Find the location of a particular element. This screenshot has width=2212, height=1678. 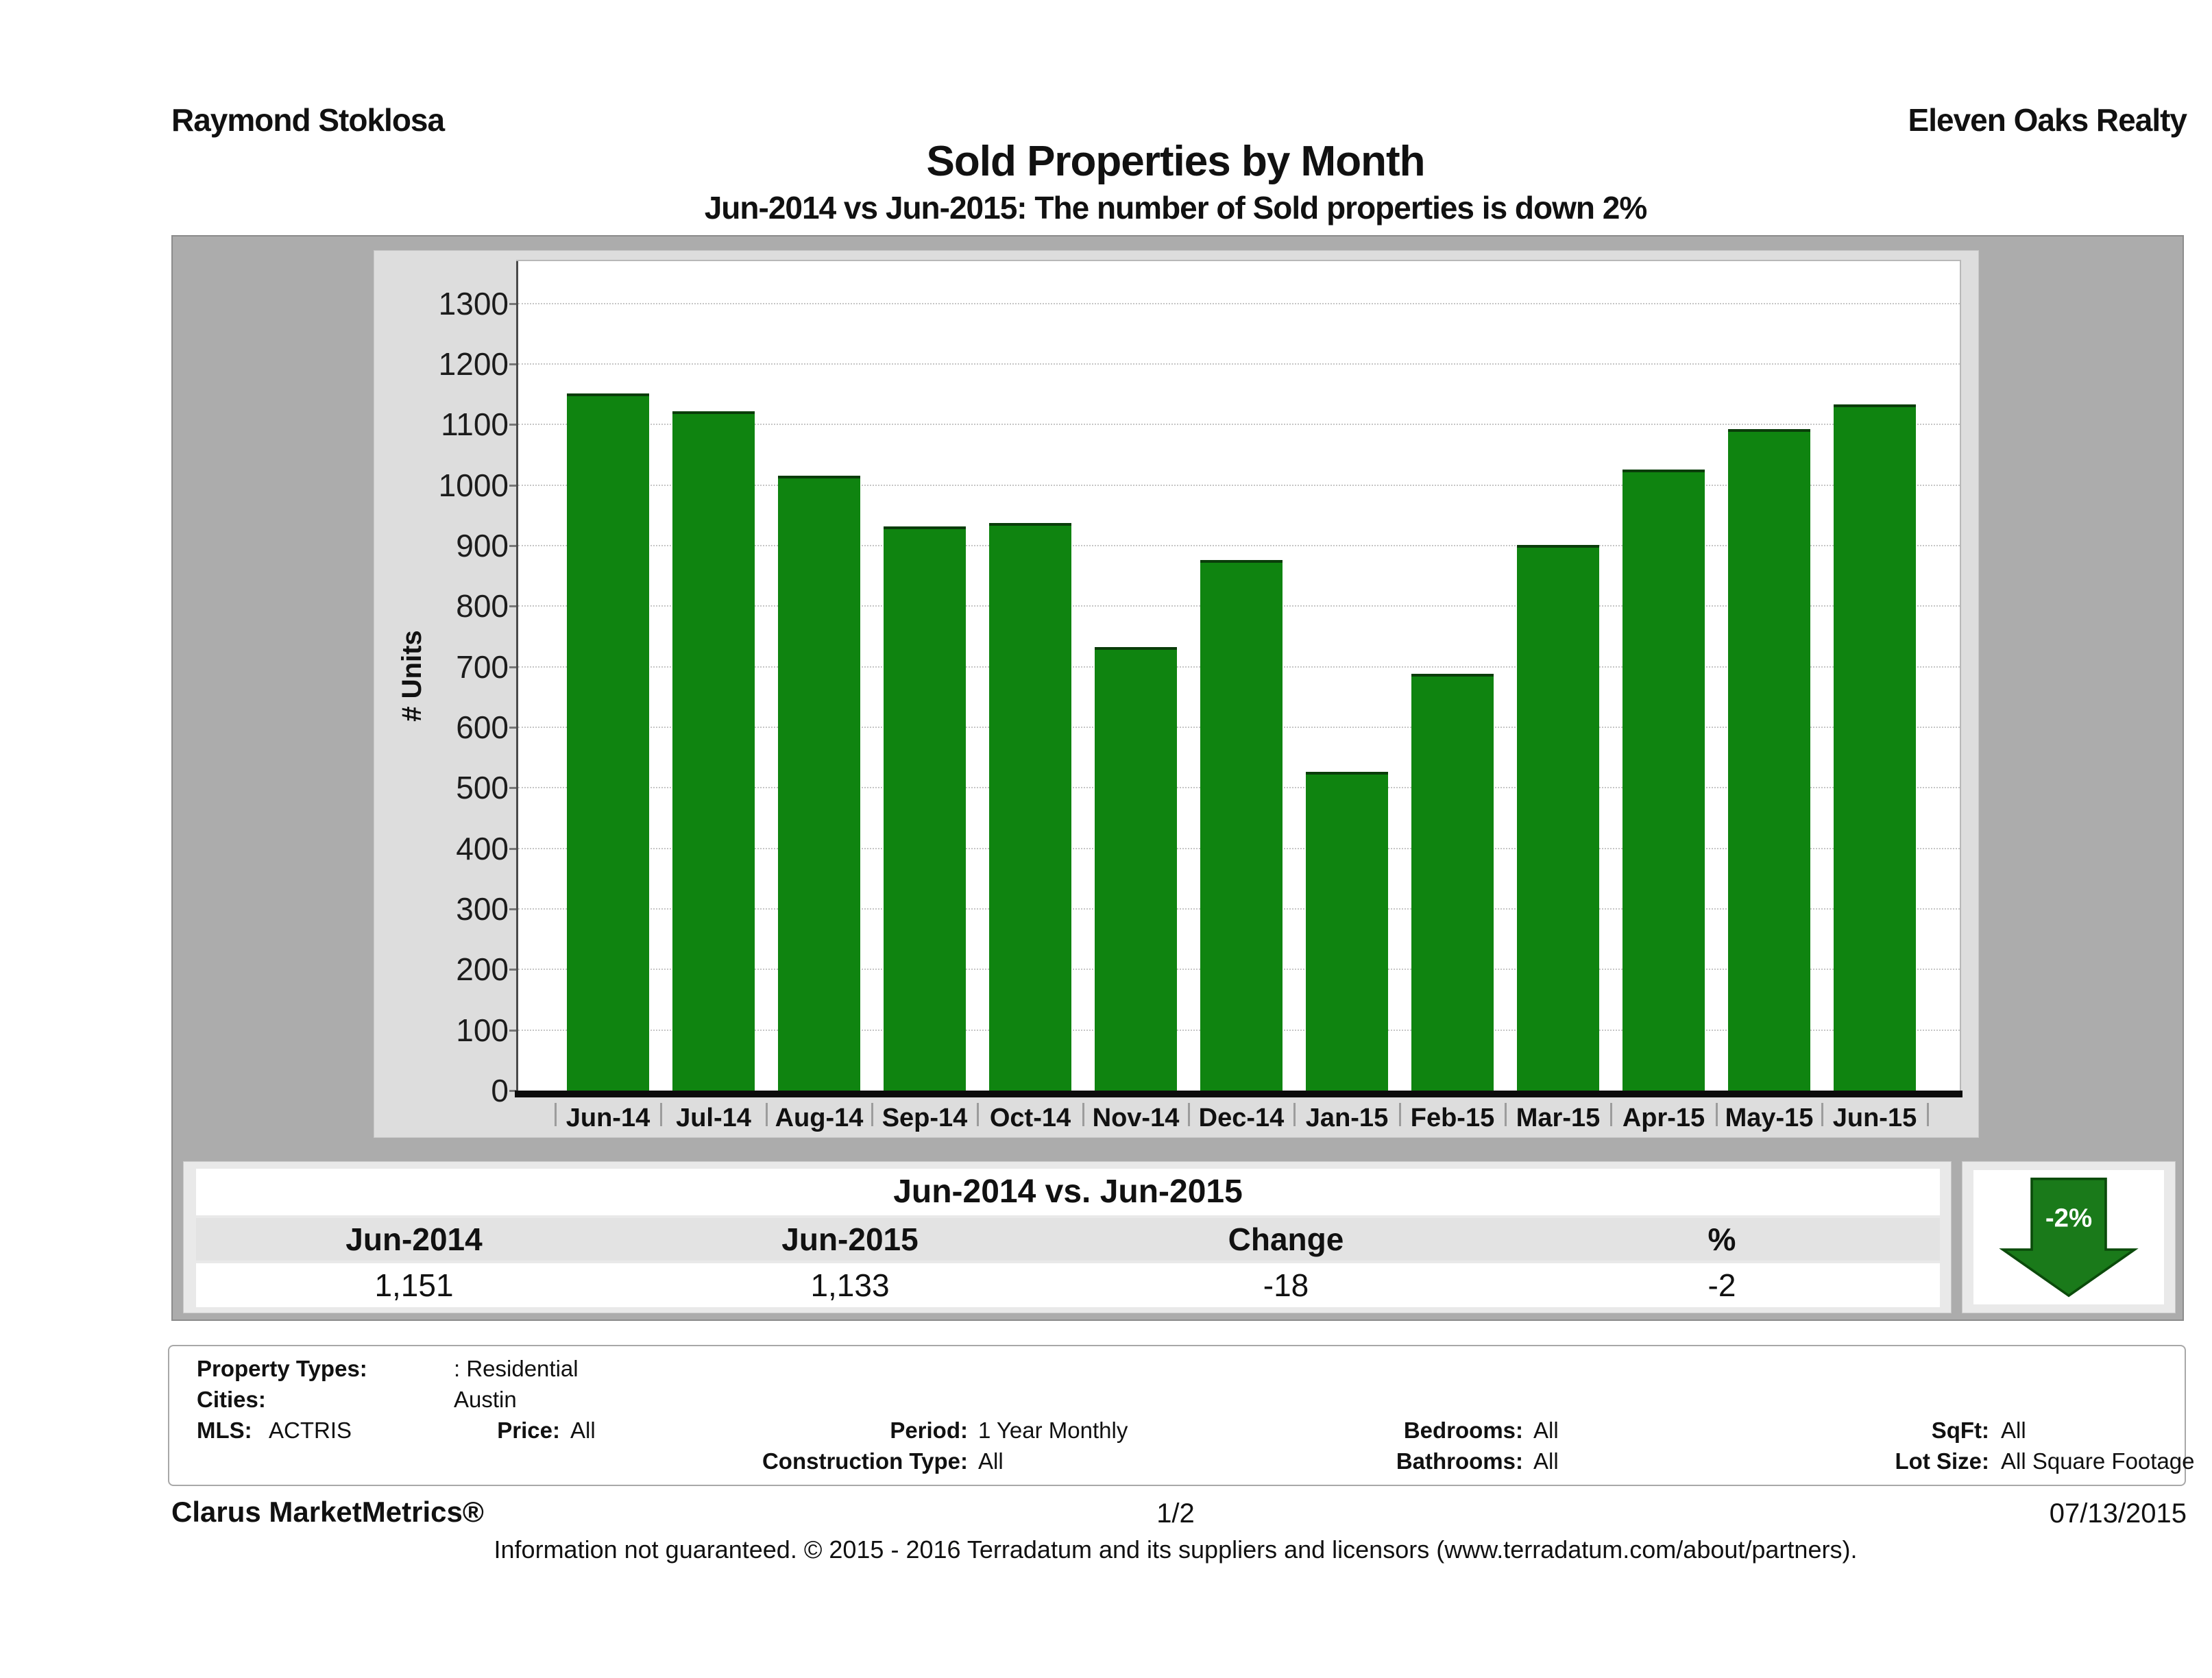

y-tick-label: 900 is located at coordinates (482, 546).